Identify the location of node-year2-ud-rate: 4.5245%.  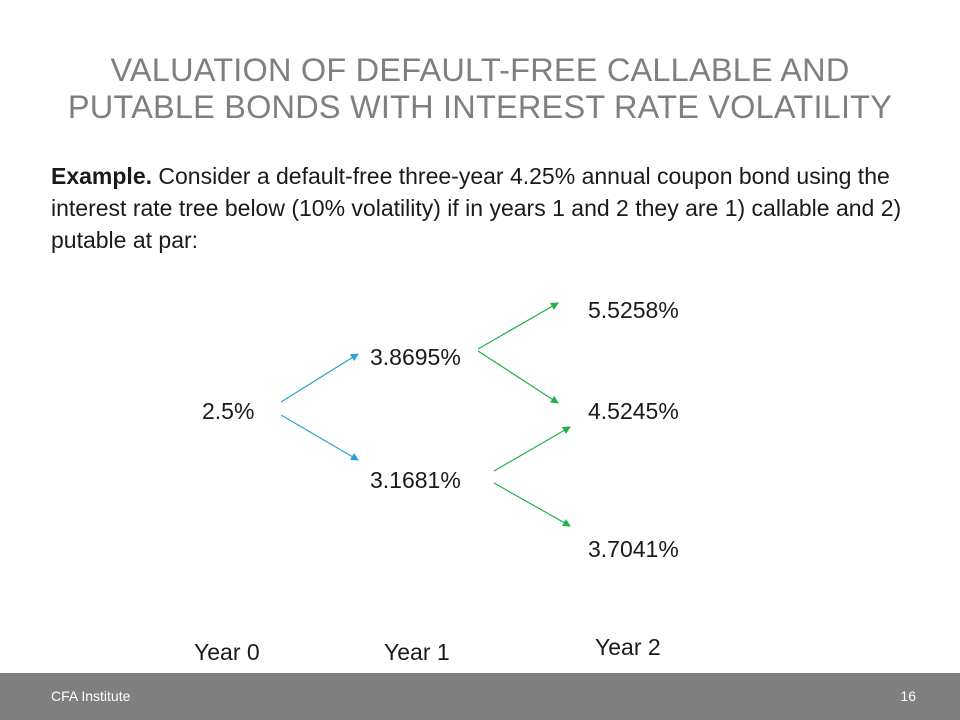
(633, 411).